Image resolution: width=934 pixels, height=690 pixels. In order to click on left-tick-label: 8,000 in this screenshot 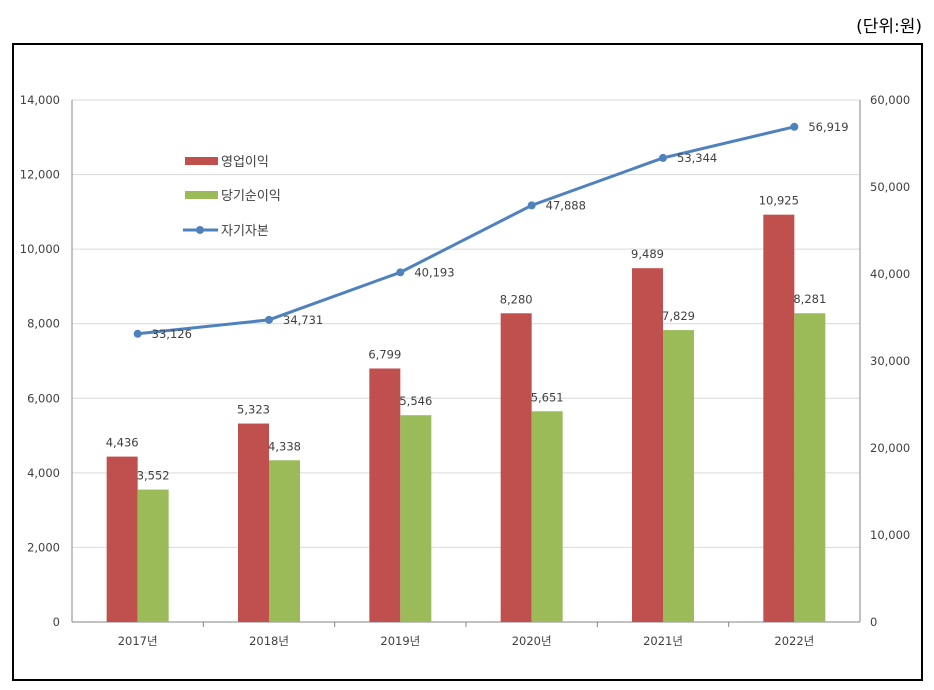, I will do `click(43, 324)`.